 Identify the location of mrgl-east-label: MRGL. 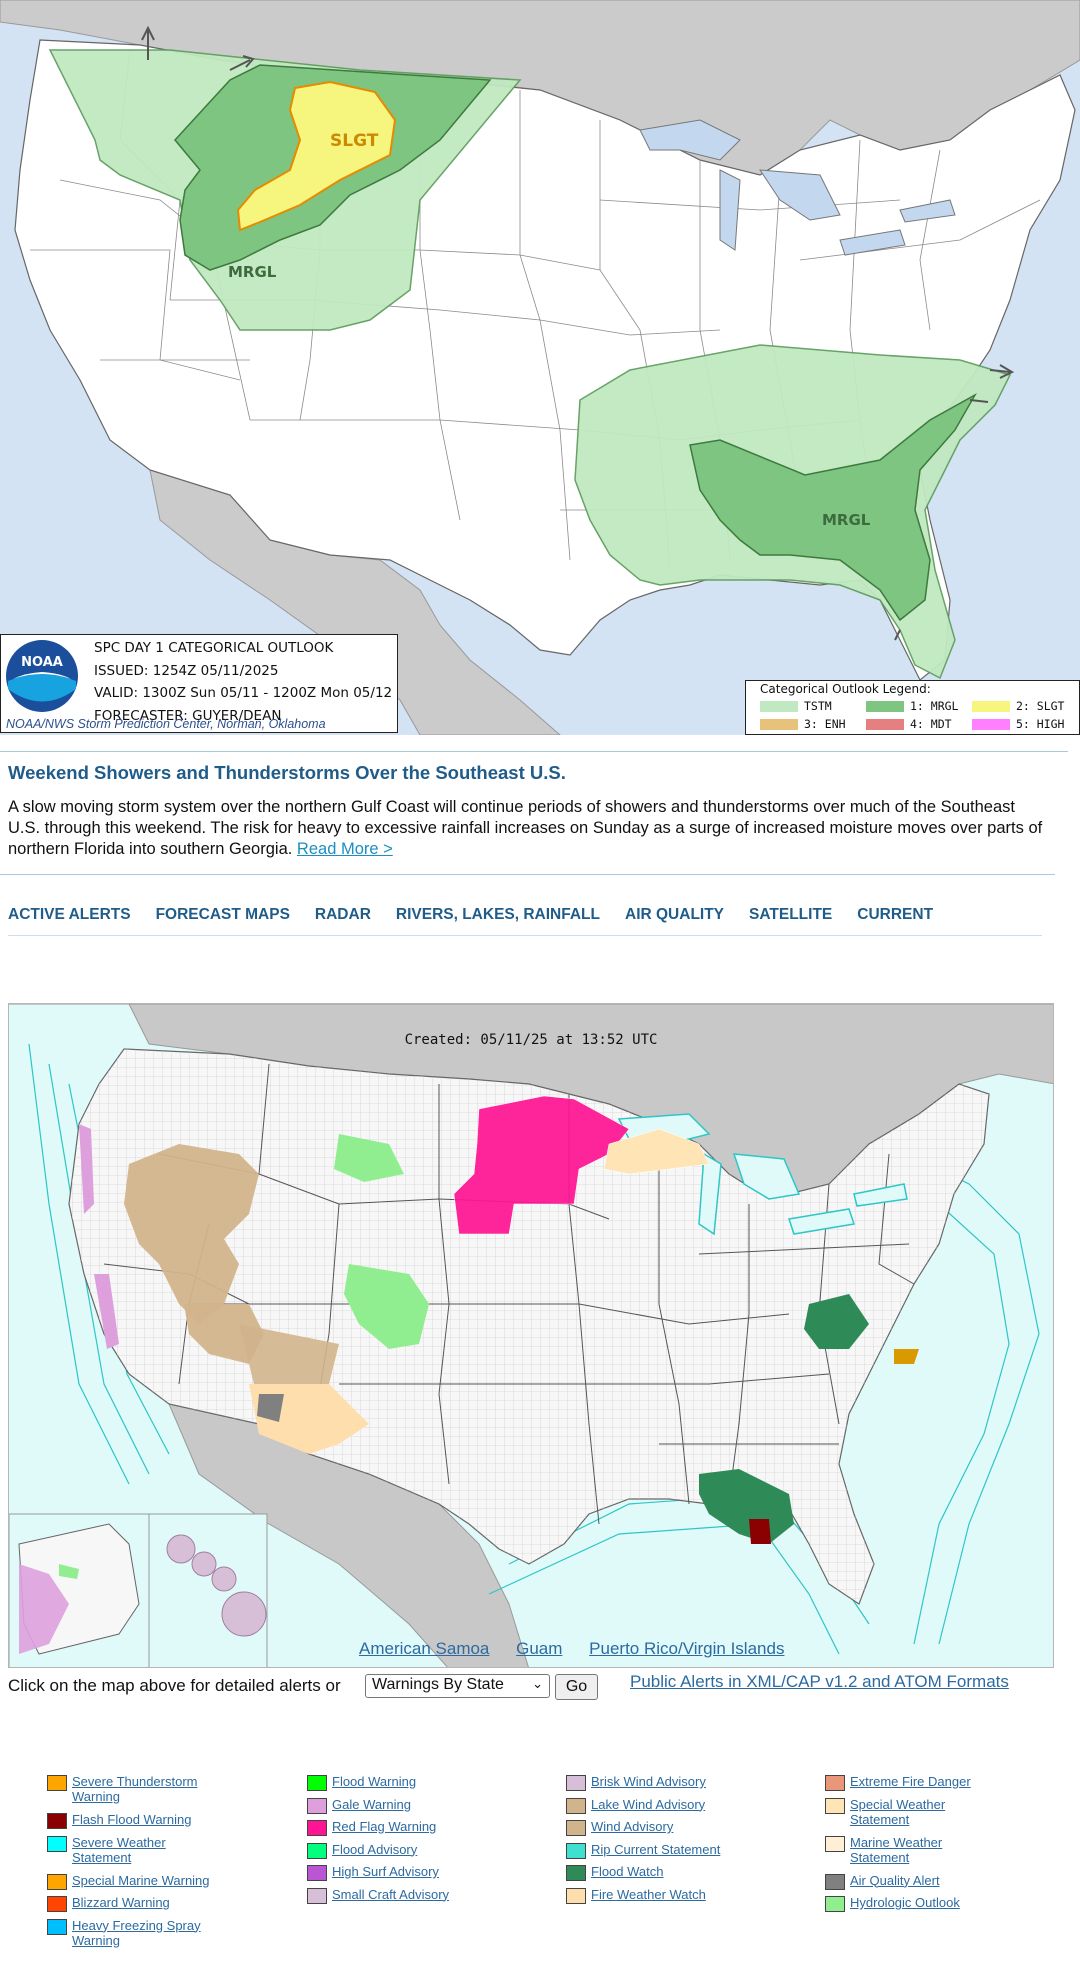
(846, 520).